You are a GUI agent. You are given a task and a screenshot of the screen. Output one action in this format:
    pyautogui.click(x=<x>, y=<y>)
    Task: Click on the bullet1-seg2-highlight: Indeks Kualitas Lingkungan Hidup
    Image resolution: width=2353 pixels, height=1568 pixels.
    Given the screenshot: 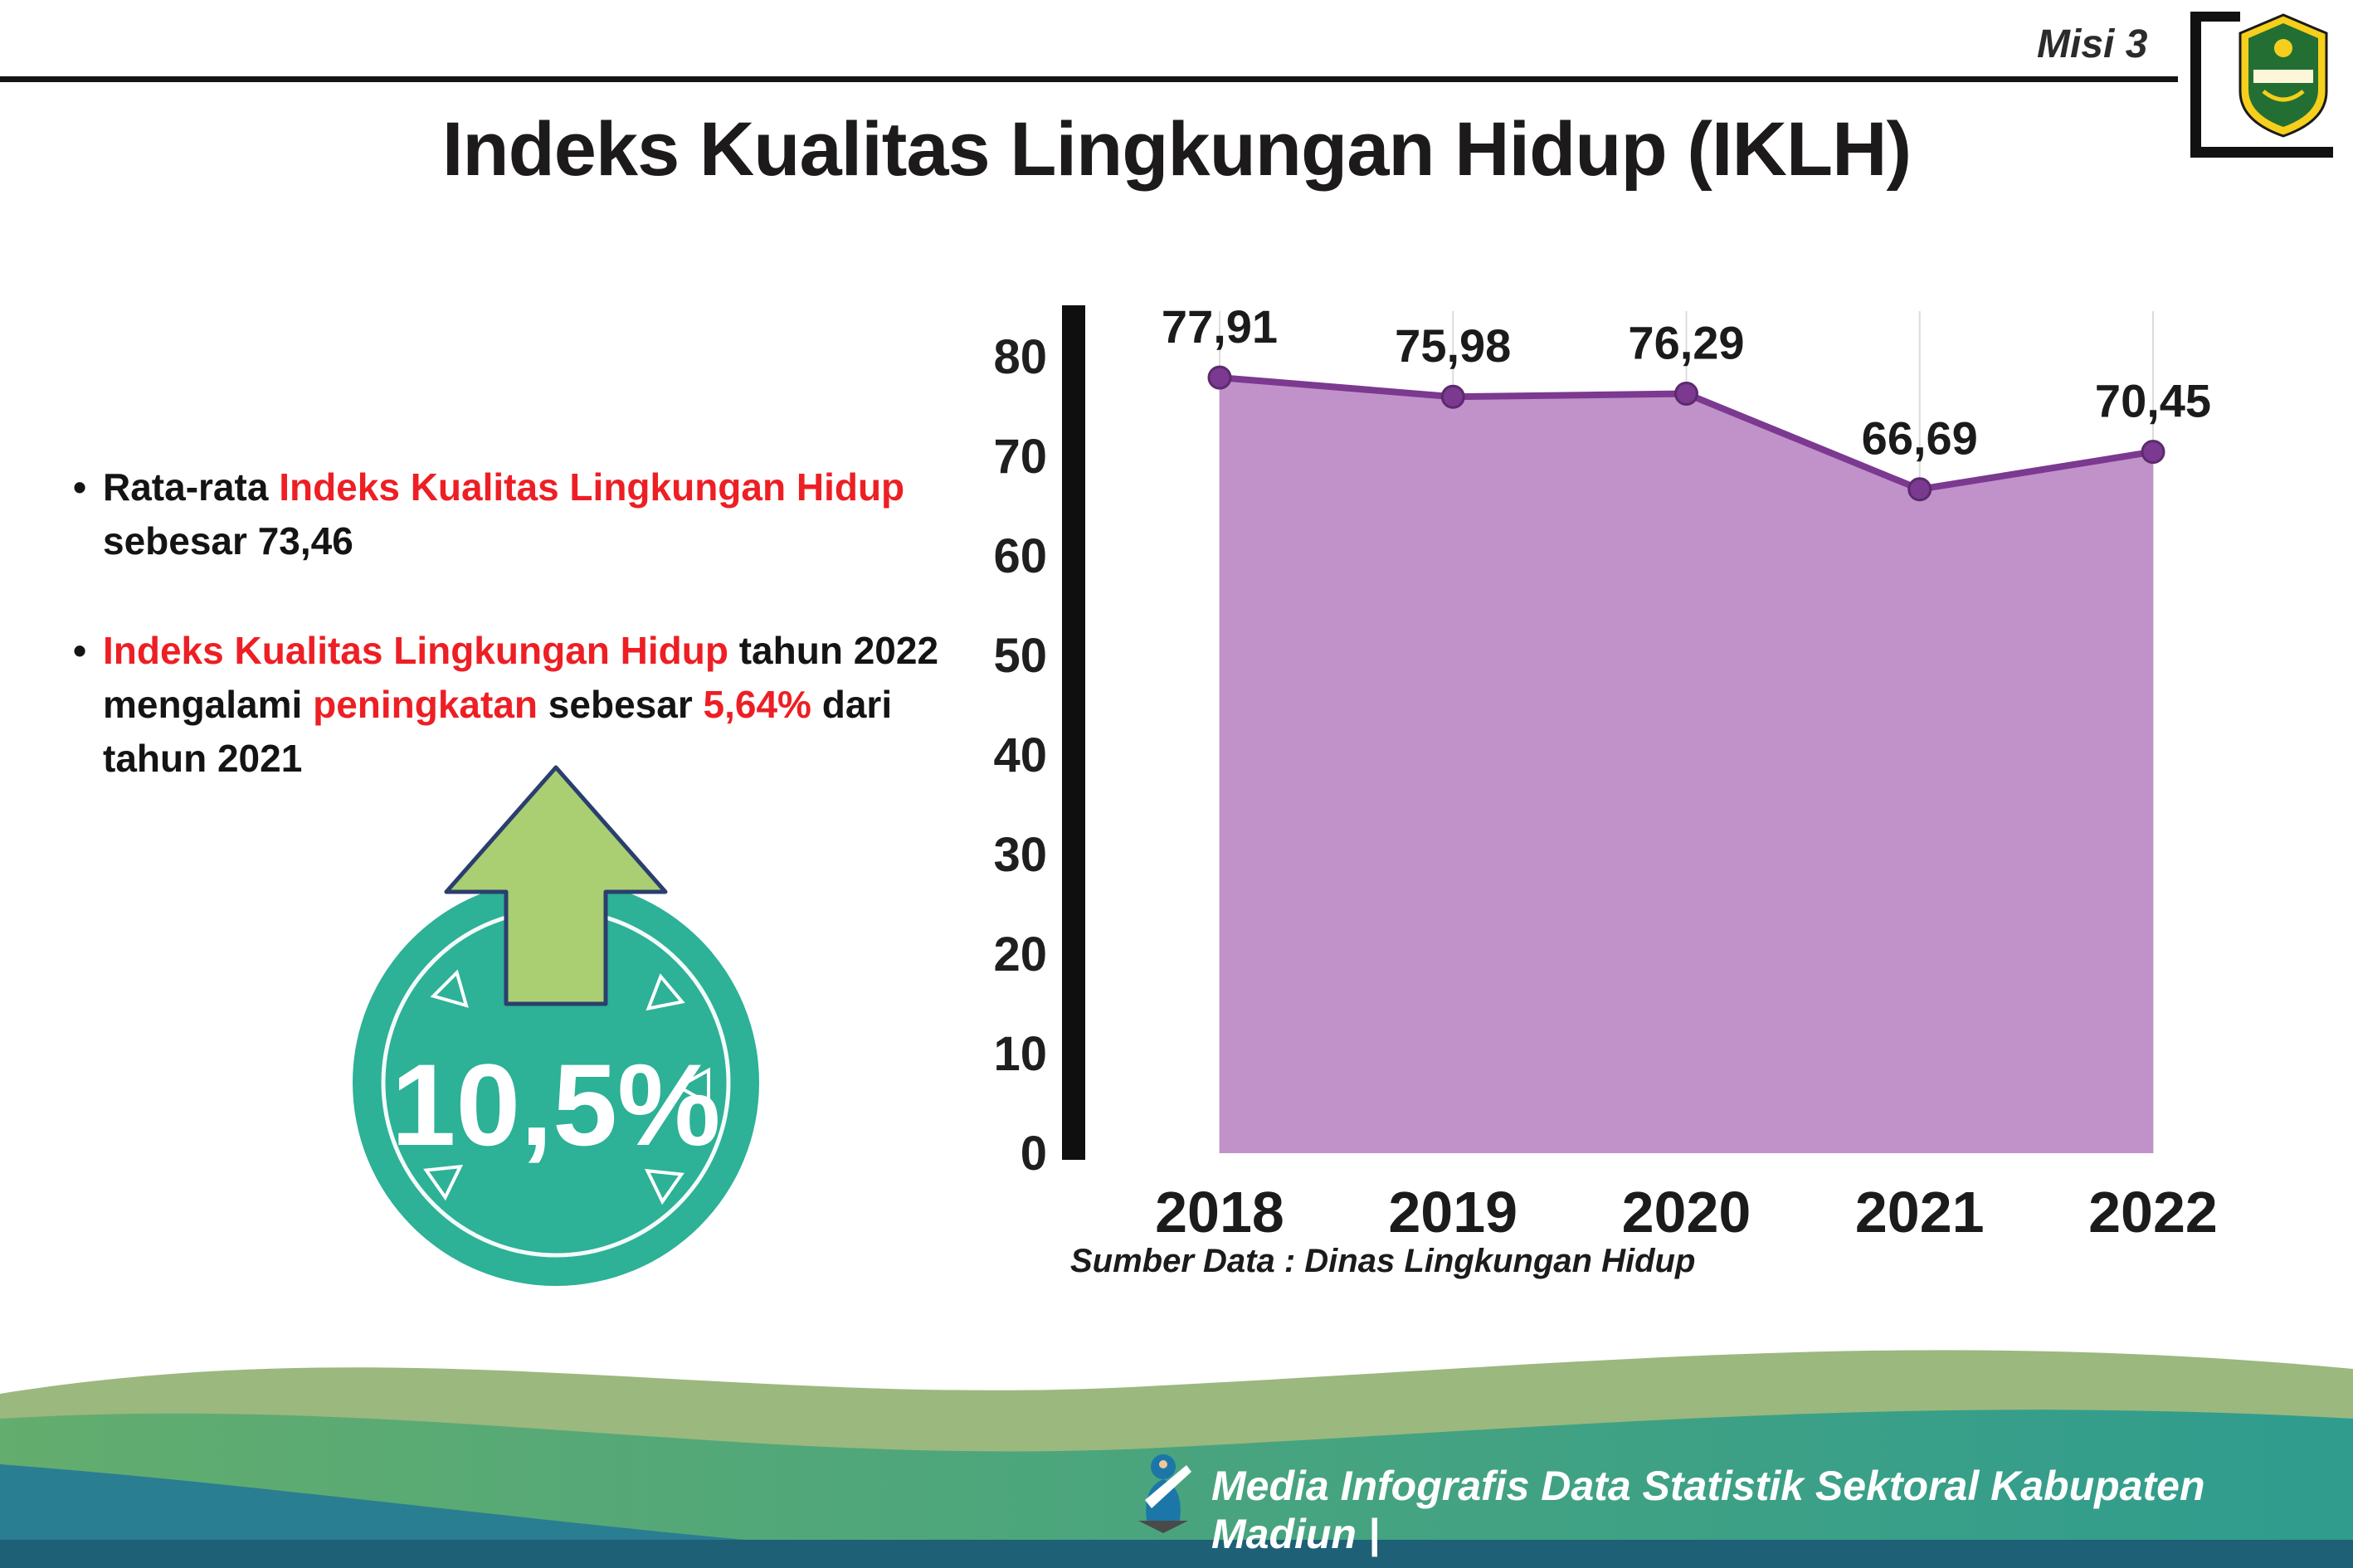 What is the action you would take?
    pyautogui.click(x=592, y=487)
    